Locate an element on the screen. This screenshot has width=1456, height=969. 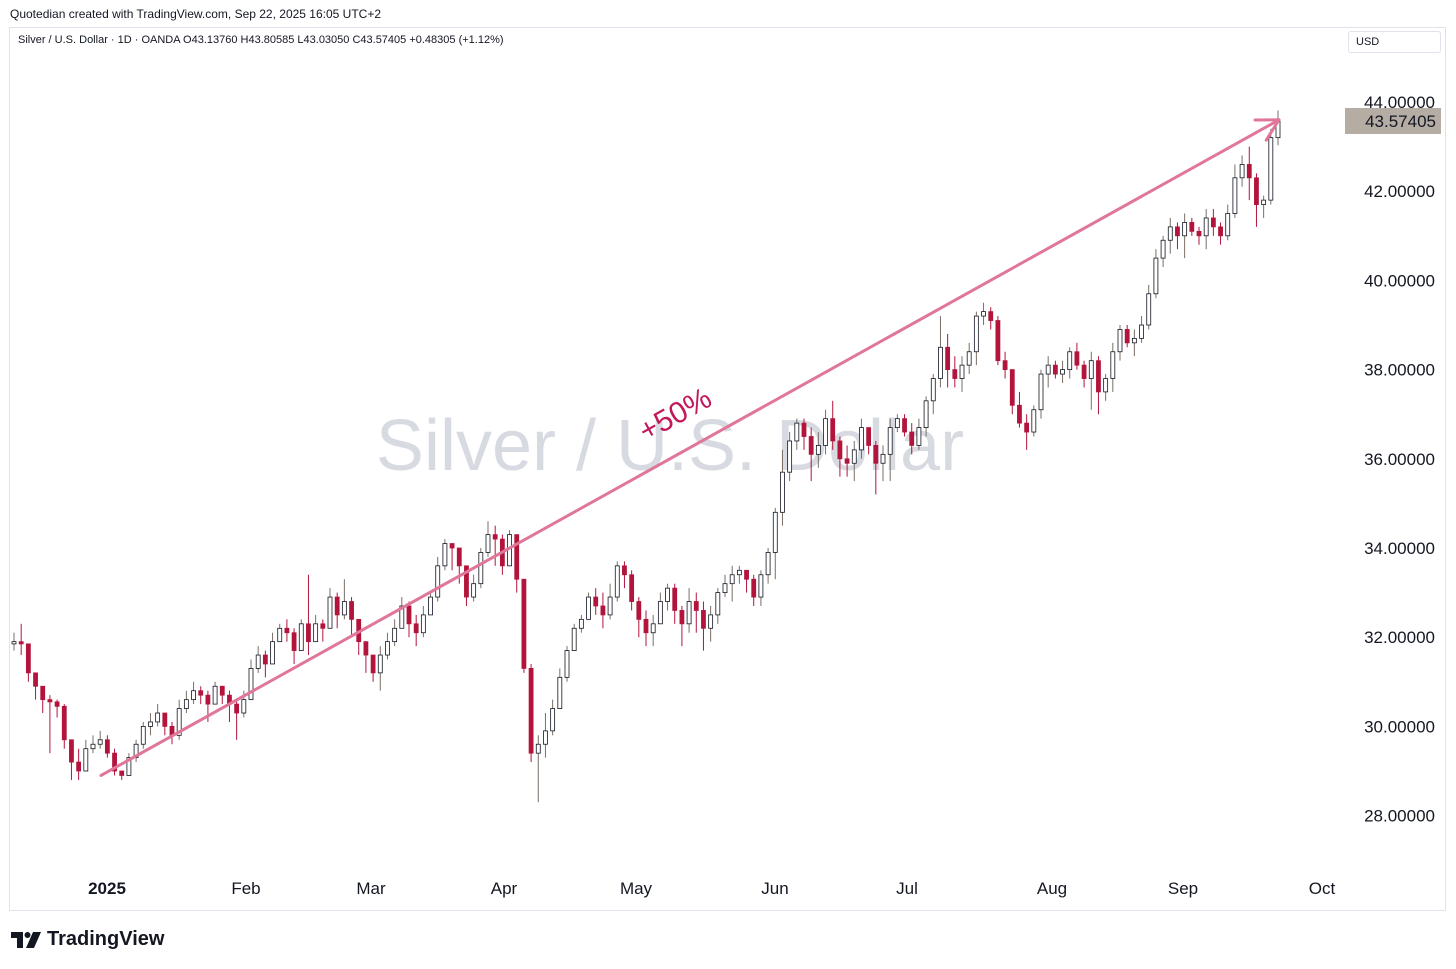
y-tick-label: 30.00000 is located at coordinates (1399, 726).